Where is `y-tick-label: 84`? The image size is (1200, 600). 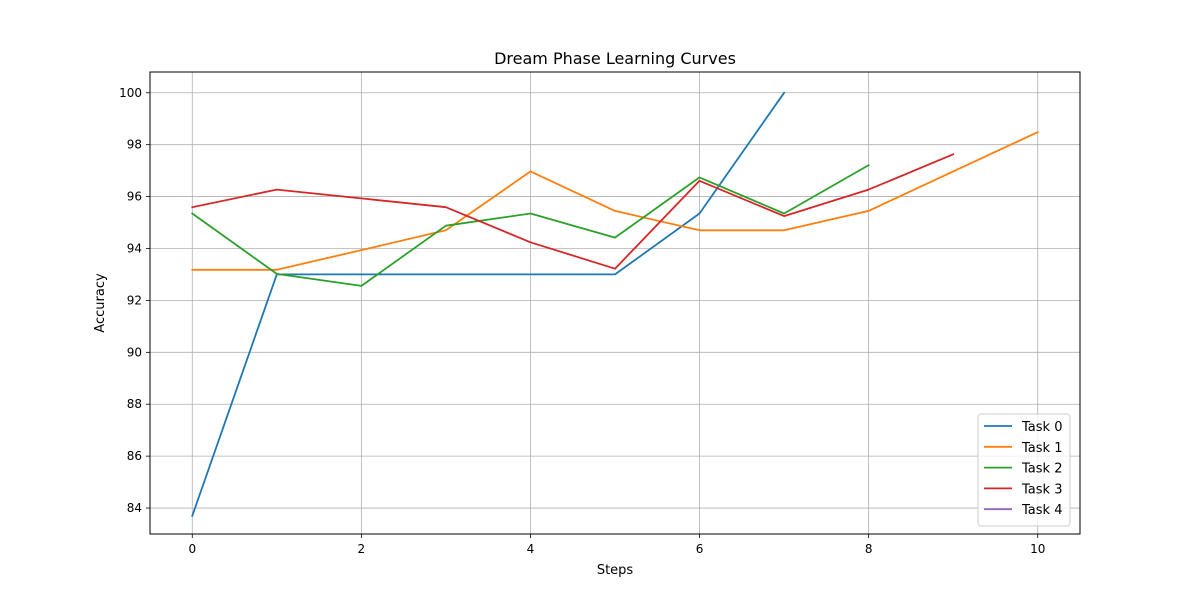 y-tick-label: 84 is located at coordinates (134, 508).